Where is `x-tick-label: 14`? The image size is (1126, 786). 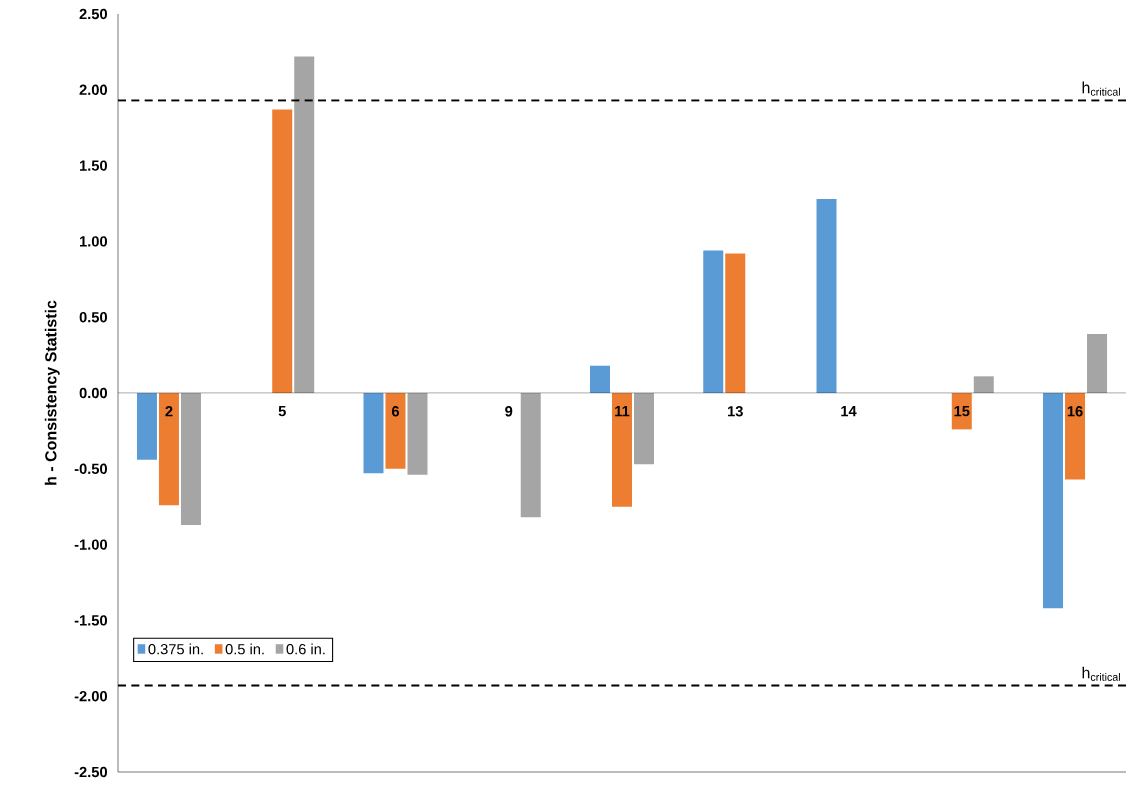
x-tick-label: 14 is located at coordinates (849, 411).